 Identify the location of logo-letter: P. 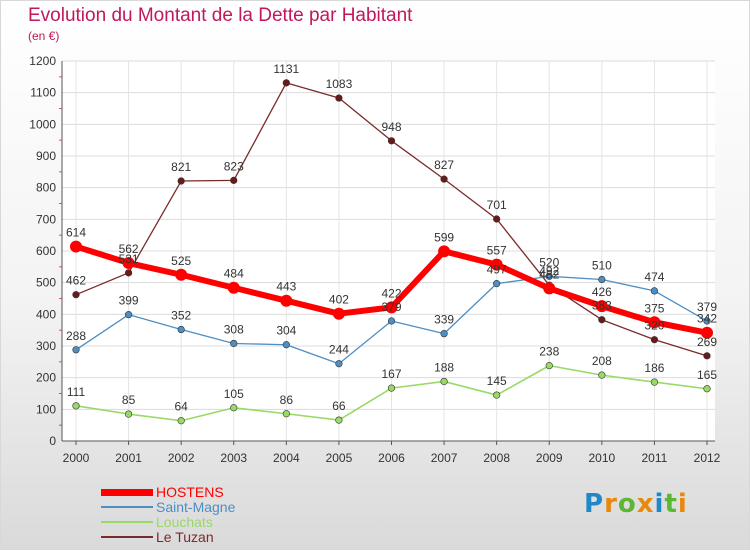
(594, 504).